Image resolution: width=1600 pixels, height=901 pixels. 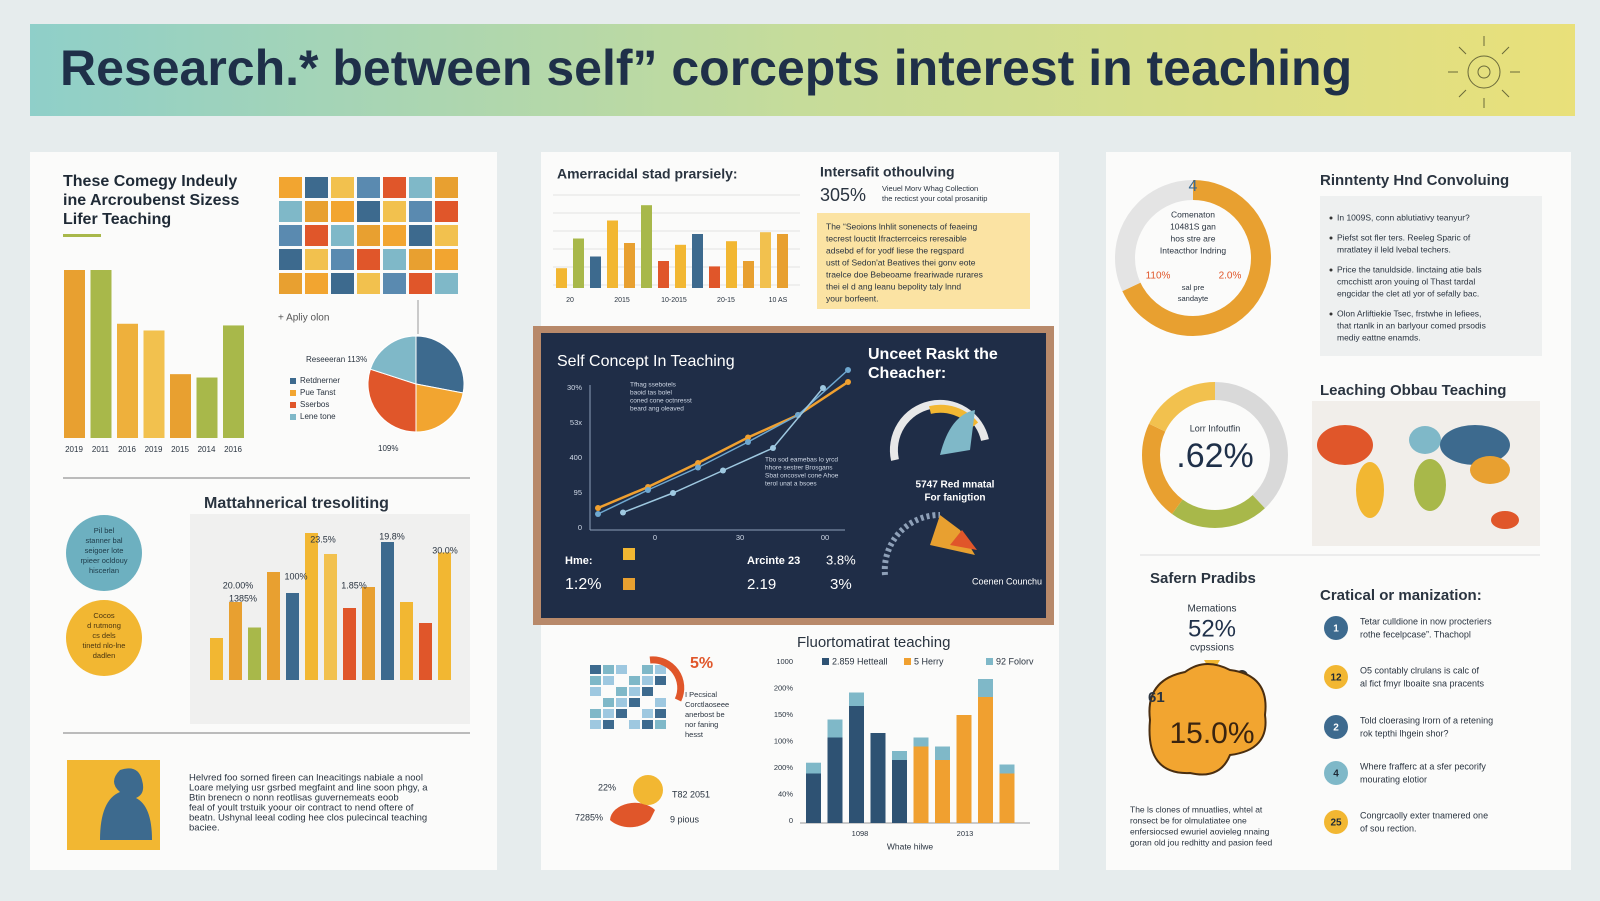 I want to click on big-value: .62%, so click(x=1215, y=456).